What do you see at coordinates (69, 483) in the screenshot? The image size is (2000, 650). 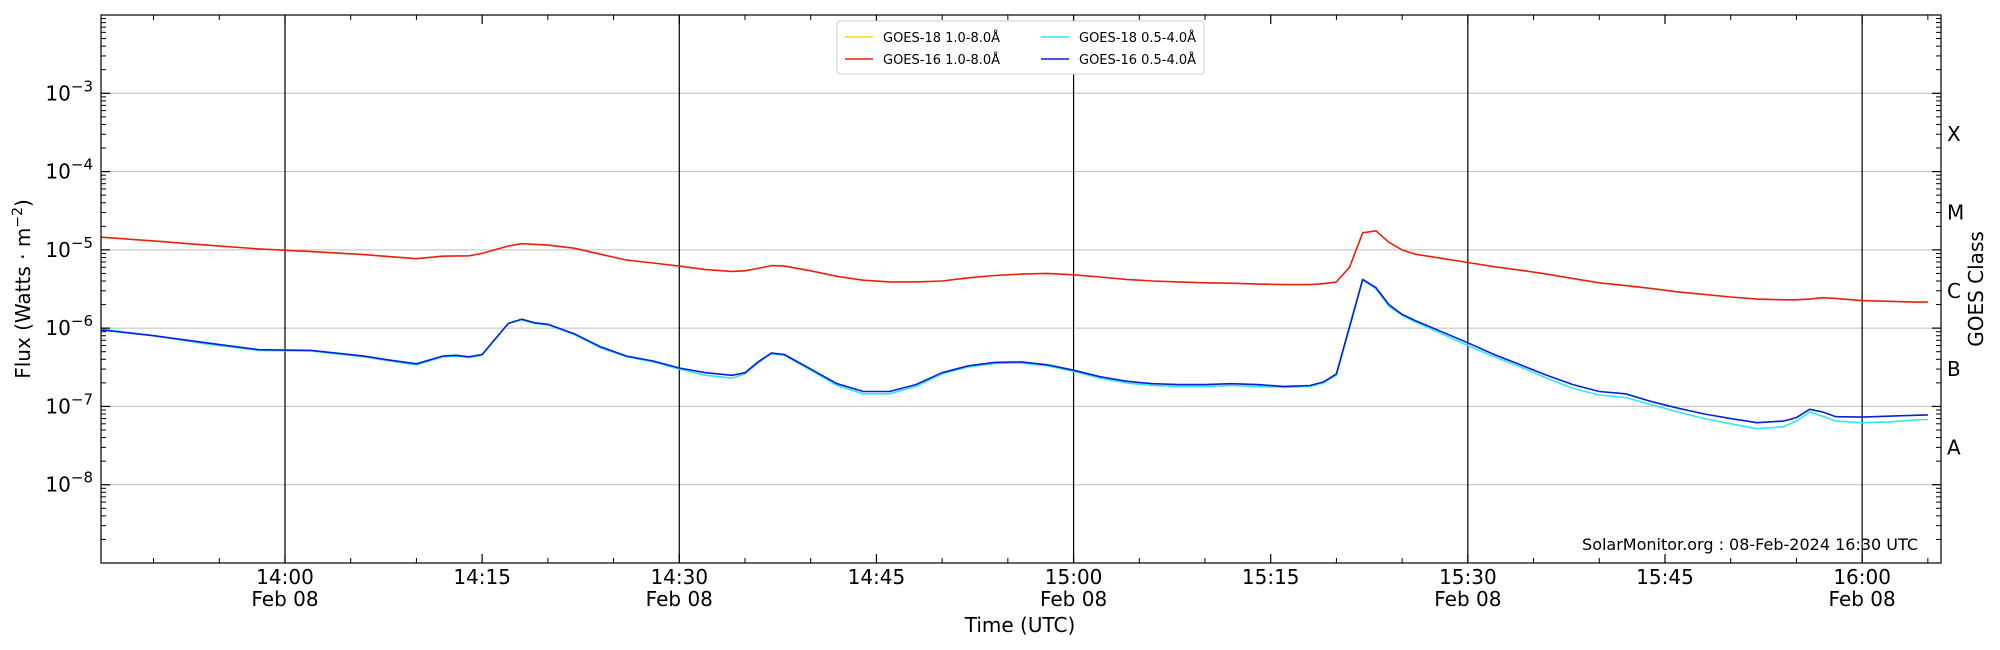 I see `y-tick-label: 10⁻⁸` at bounding box center [69, 483].